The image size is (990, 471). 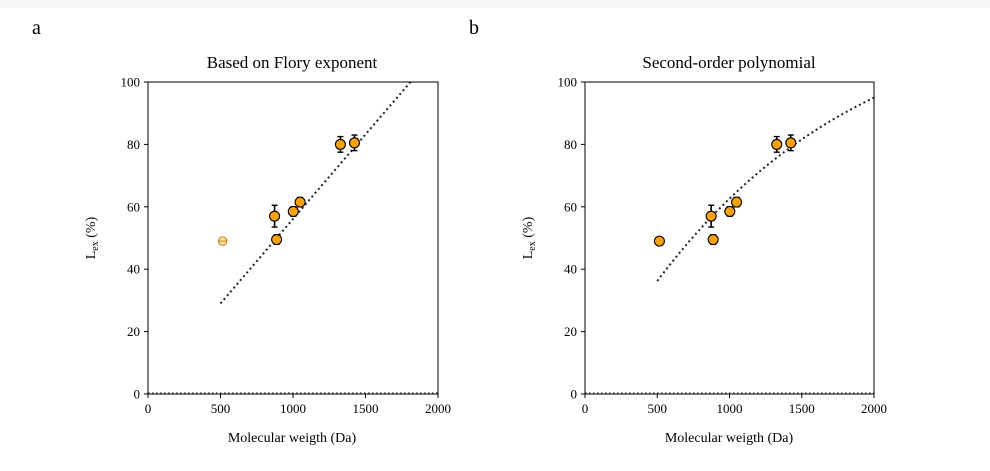 What do you see at coordinates (585, 408) in the screenshot?
I see `panel-b-xtick-label: 0` at bounding box center [585, 408].